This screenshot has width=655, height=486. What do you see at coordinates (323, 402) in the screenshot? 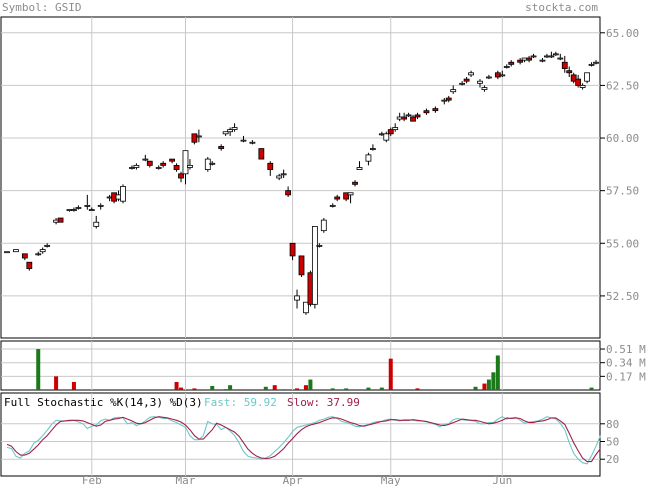
I see `stochastic-slow-label: Slow: 37.99` at bounding box center [323, 402].